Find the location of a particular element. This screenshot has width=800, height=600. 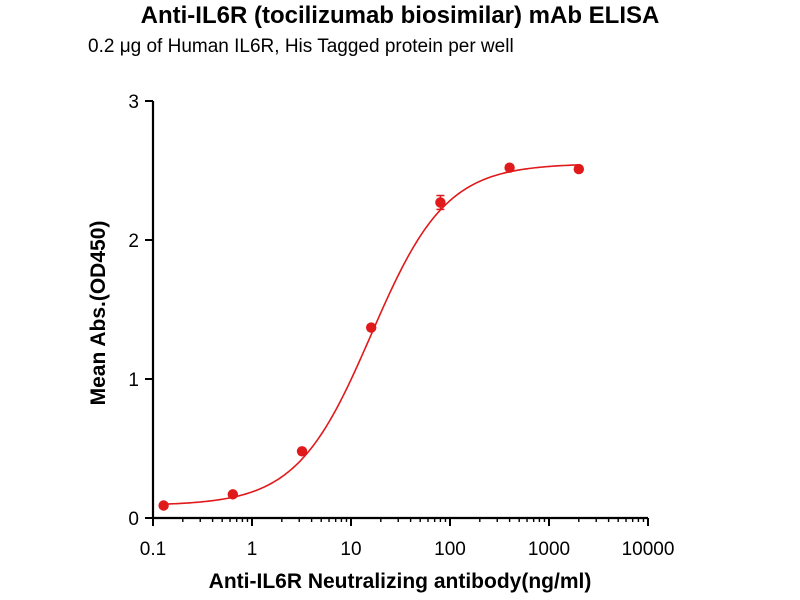

y-tick-label: 0 is located at coordinates (133, 519).